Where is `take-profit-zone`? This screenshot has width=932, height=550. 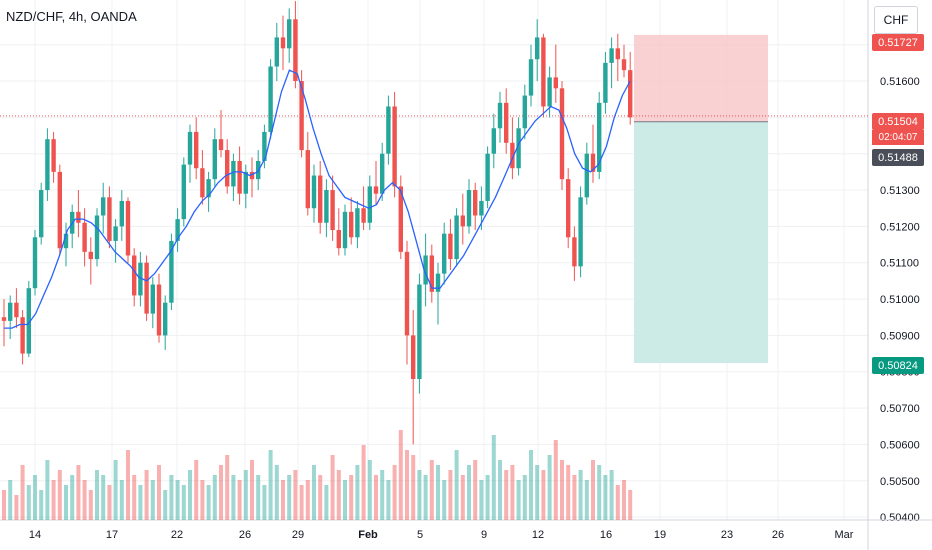 take-profit-zone is located at coordinates (701, 242).